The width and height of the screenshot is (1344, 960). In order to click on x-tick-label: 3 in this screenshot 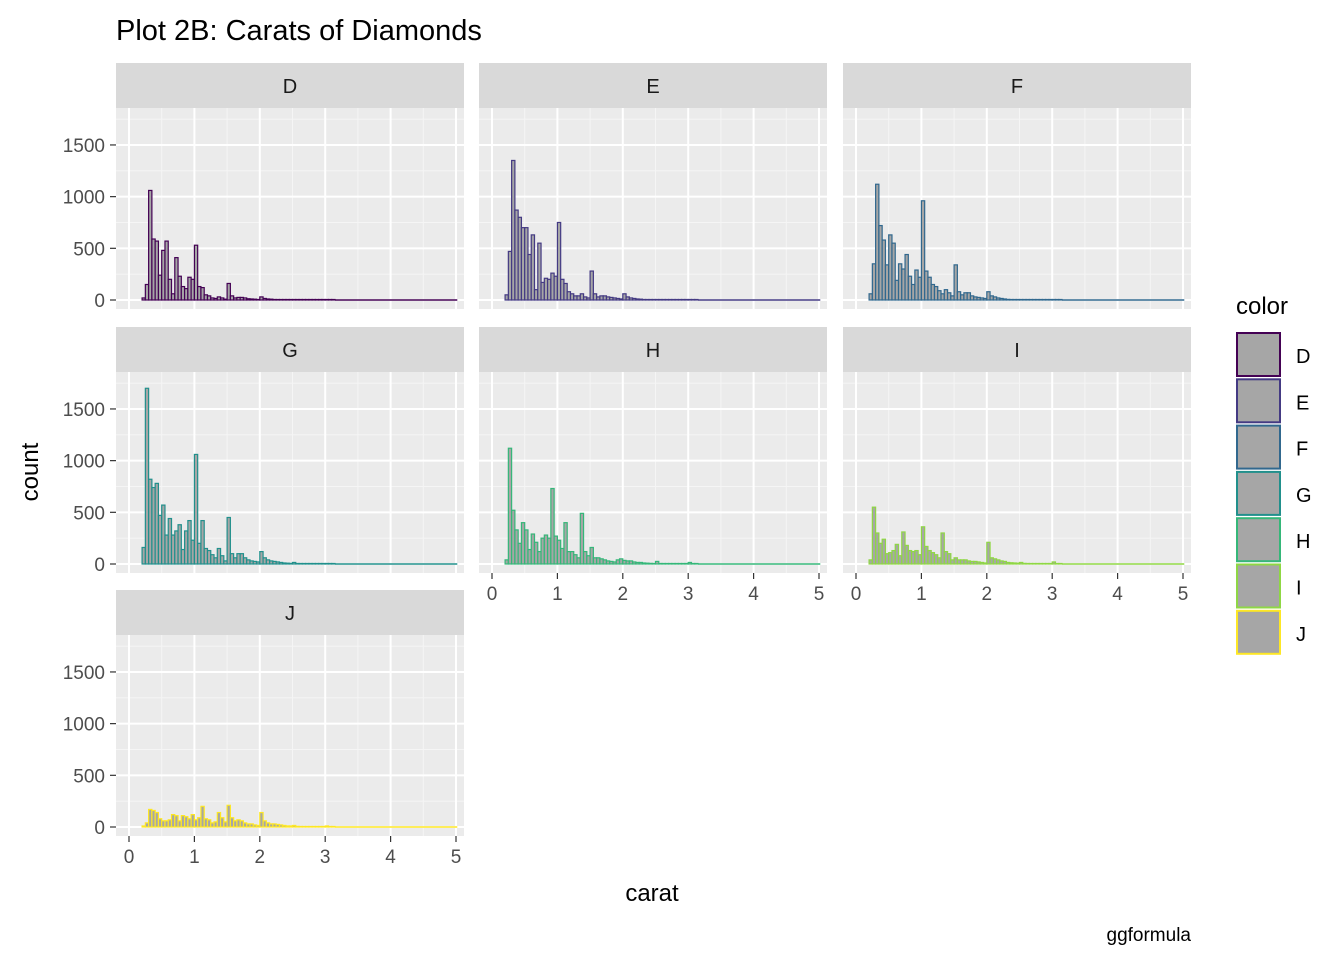, I will do `click(325, 857)`.